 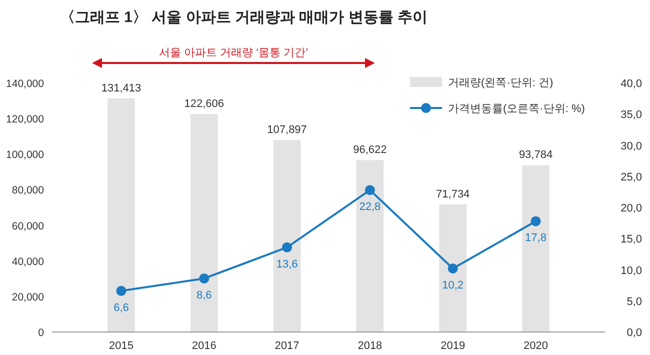 What do you see at coordinates (204, 295) in the screenshot?
I see `data-label: 8,6` at bounding box center [204, 295].